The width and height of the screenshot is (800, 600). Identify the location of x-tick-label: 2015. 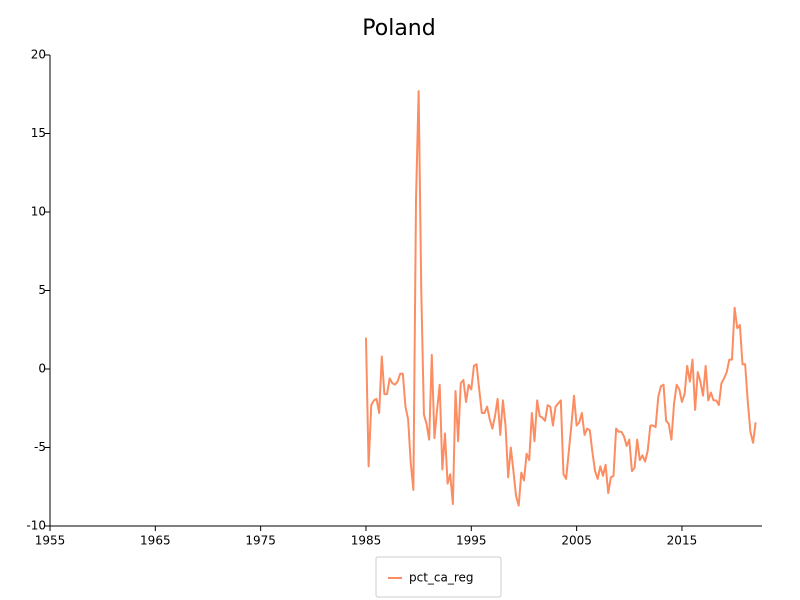
(682, 541).